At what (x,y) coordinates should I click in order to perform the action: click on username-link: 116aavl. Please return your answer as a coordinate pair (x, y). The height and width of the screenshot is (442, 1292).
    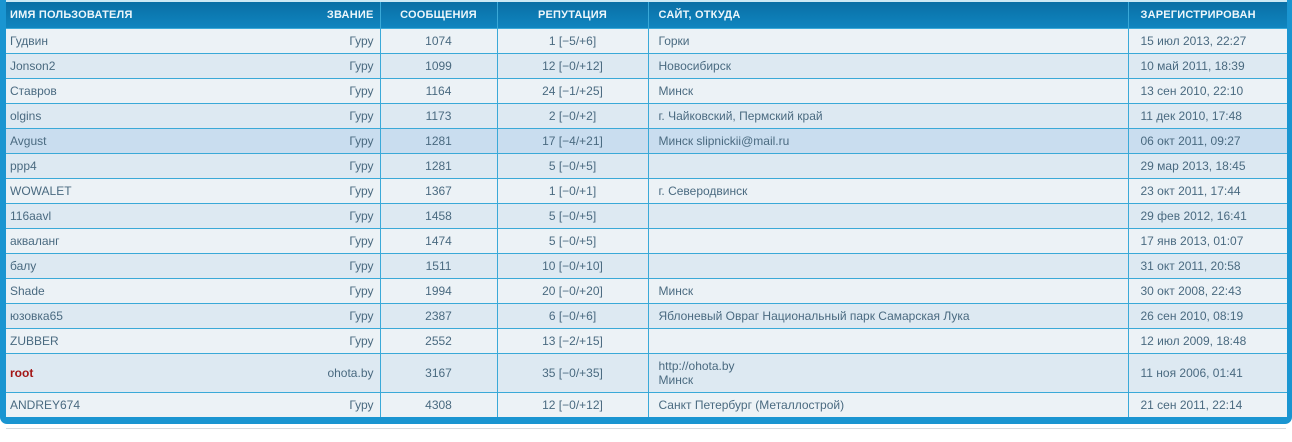
    Looking at the image, I should click on (150, 216).